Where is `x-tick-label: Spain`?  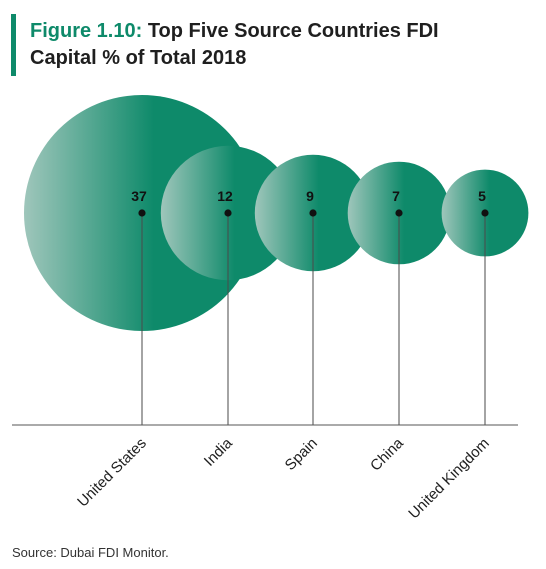
x-tick-label: Spain is located at coordinates (301, 454).